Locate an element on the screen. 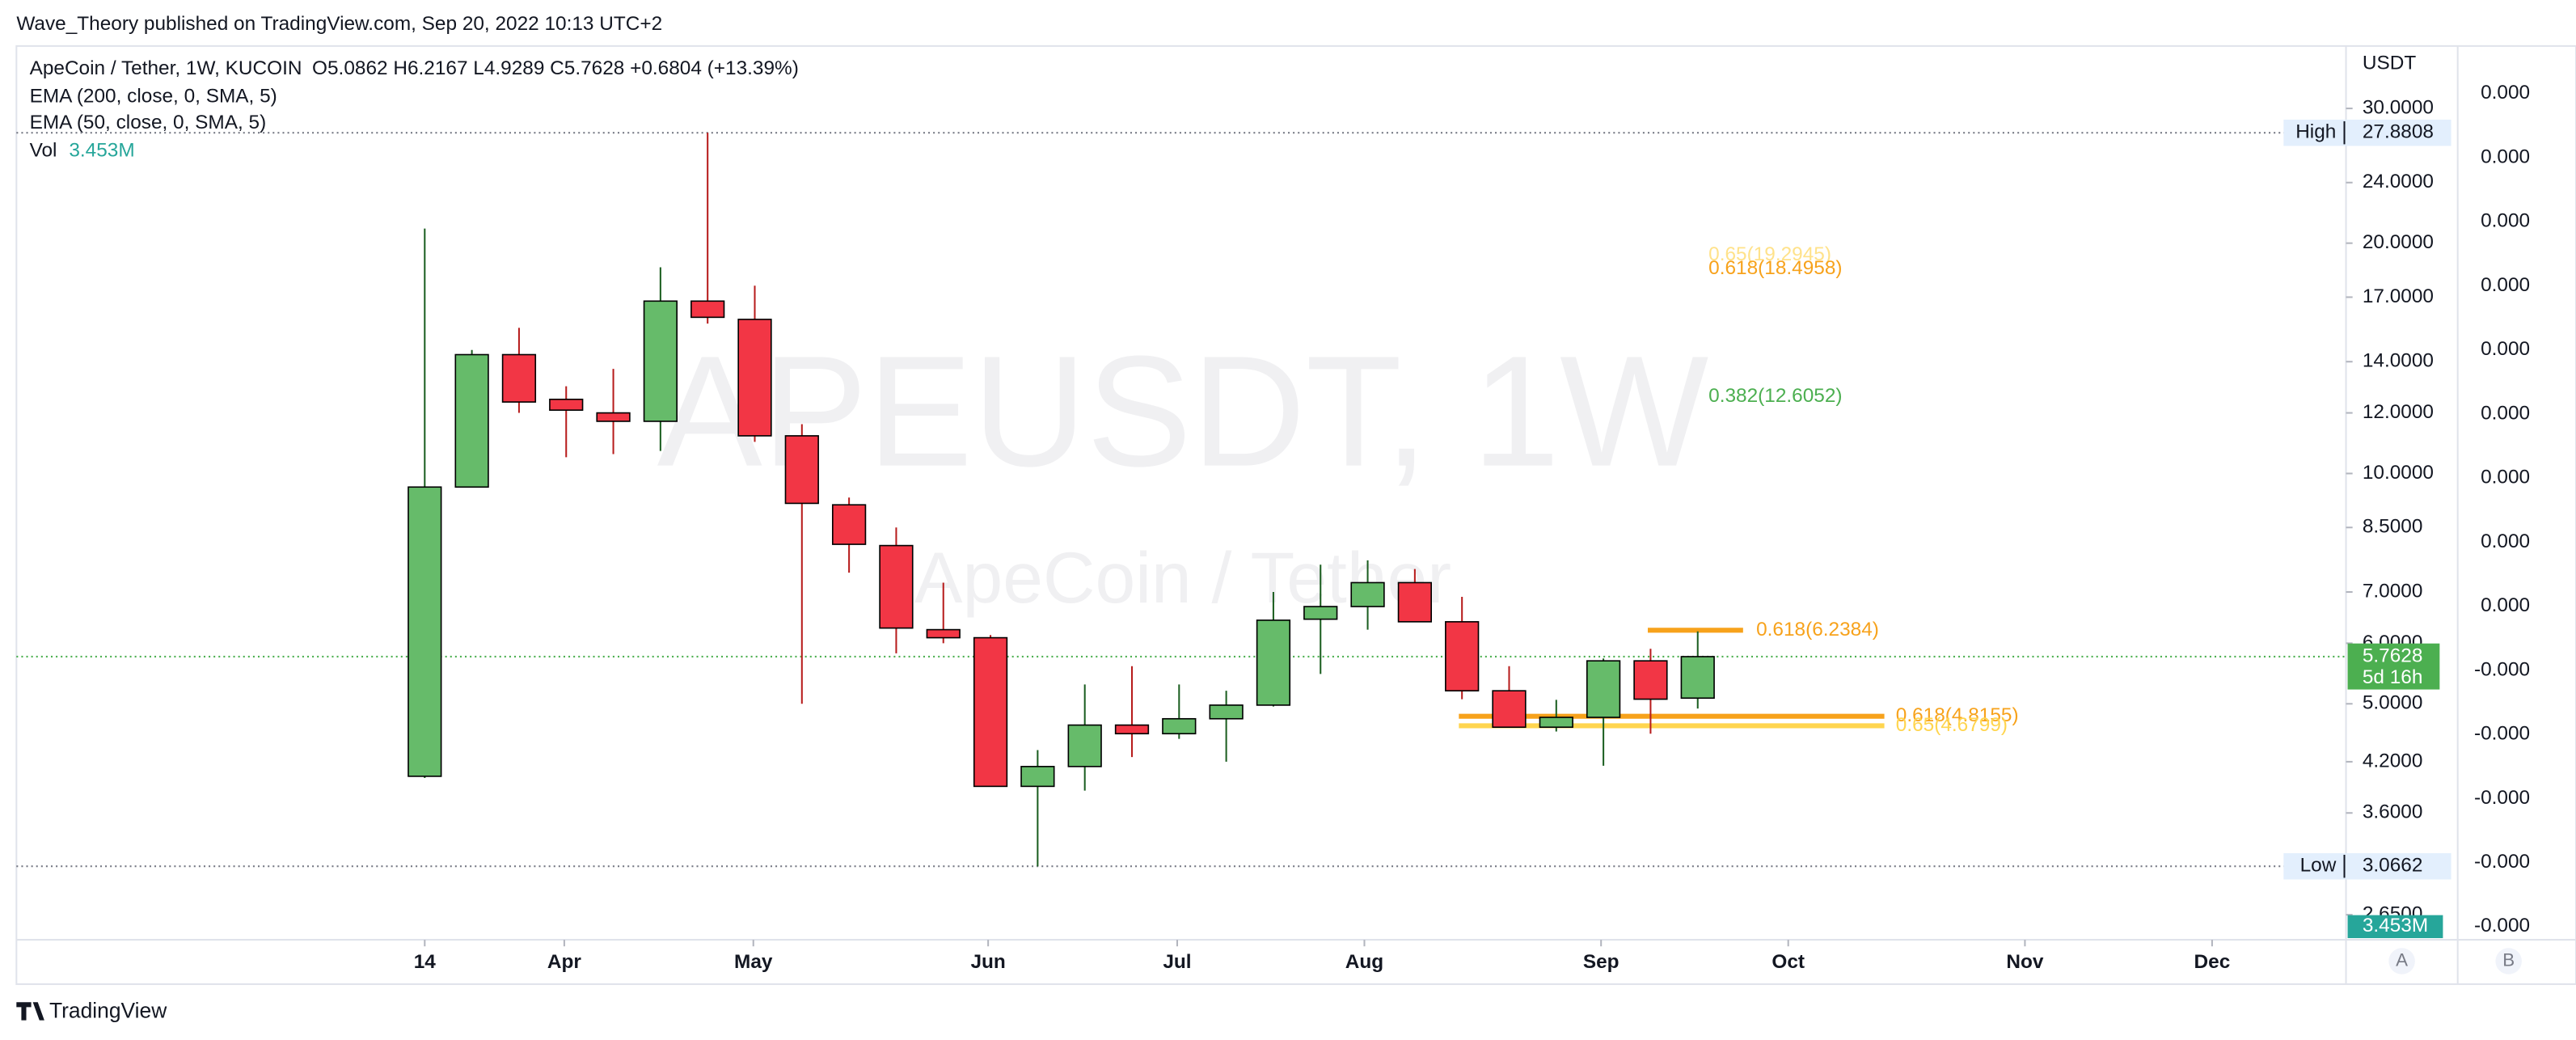 The width and height of the screenshot is (2576, 1040). x-tick-label: Nov is located at coordinates (2024, 962).